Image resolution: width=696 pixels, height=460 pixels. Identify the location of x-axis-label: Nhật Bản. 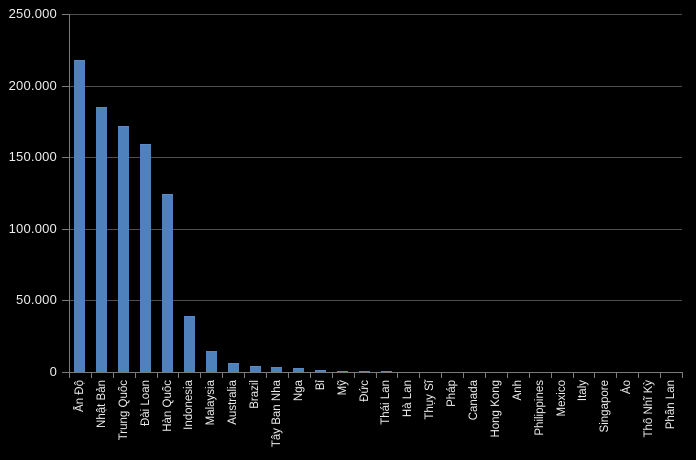
(101, 404).